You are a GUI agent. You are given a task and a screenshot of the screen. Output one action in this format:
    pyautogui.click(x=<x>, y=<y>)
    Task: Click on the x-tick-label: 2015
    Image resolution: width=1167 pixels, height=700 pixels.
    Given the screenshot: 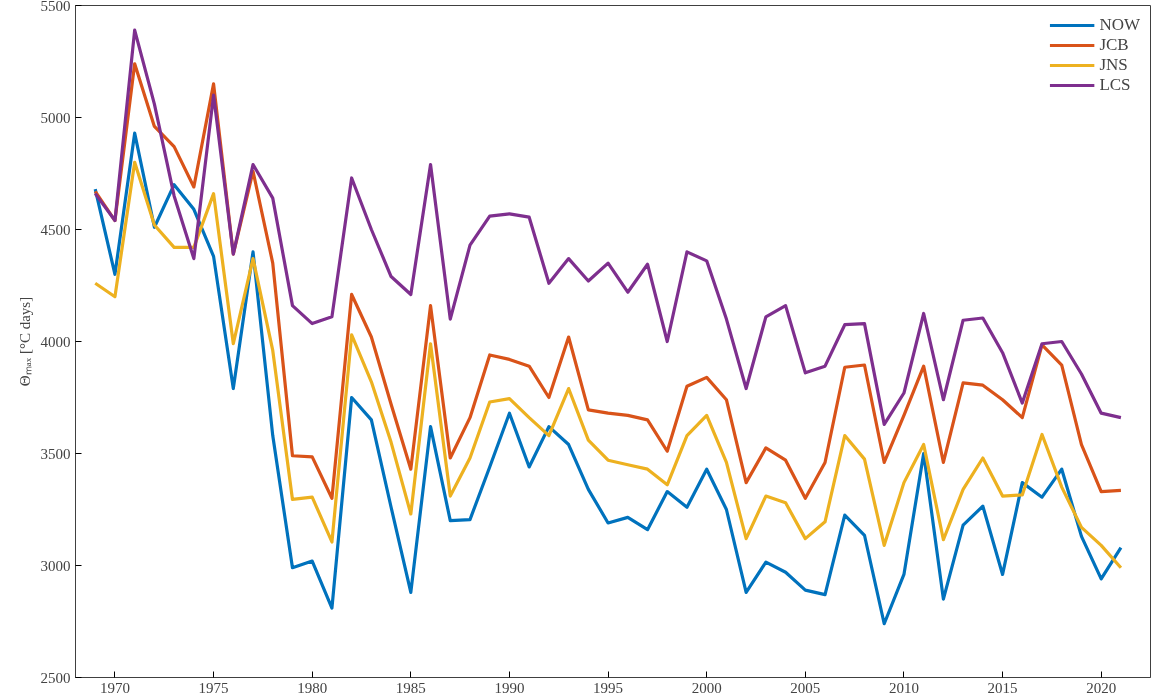 What is the action you would take?
    pyautogui.click(x=1002, y=687)
    